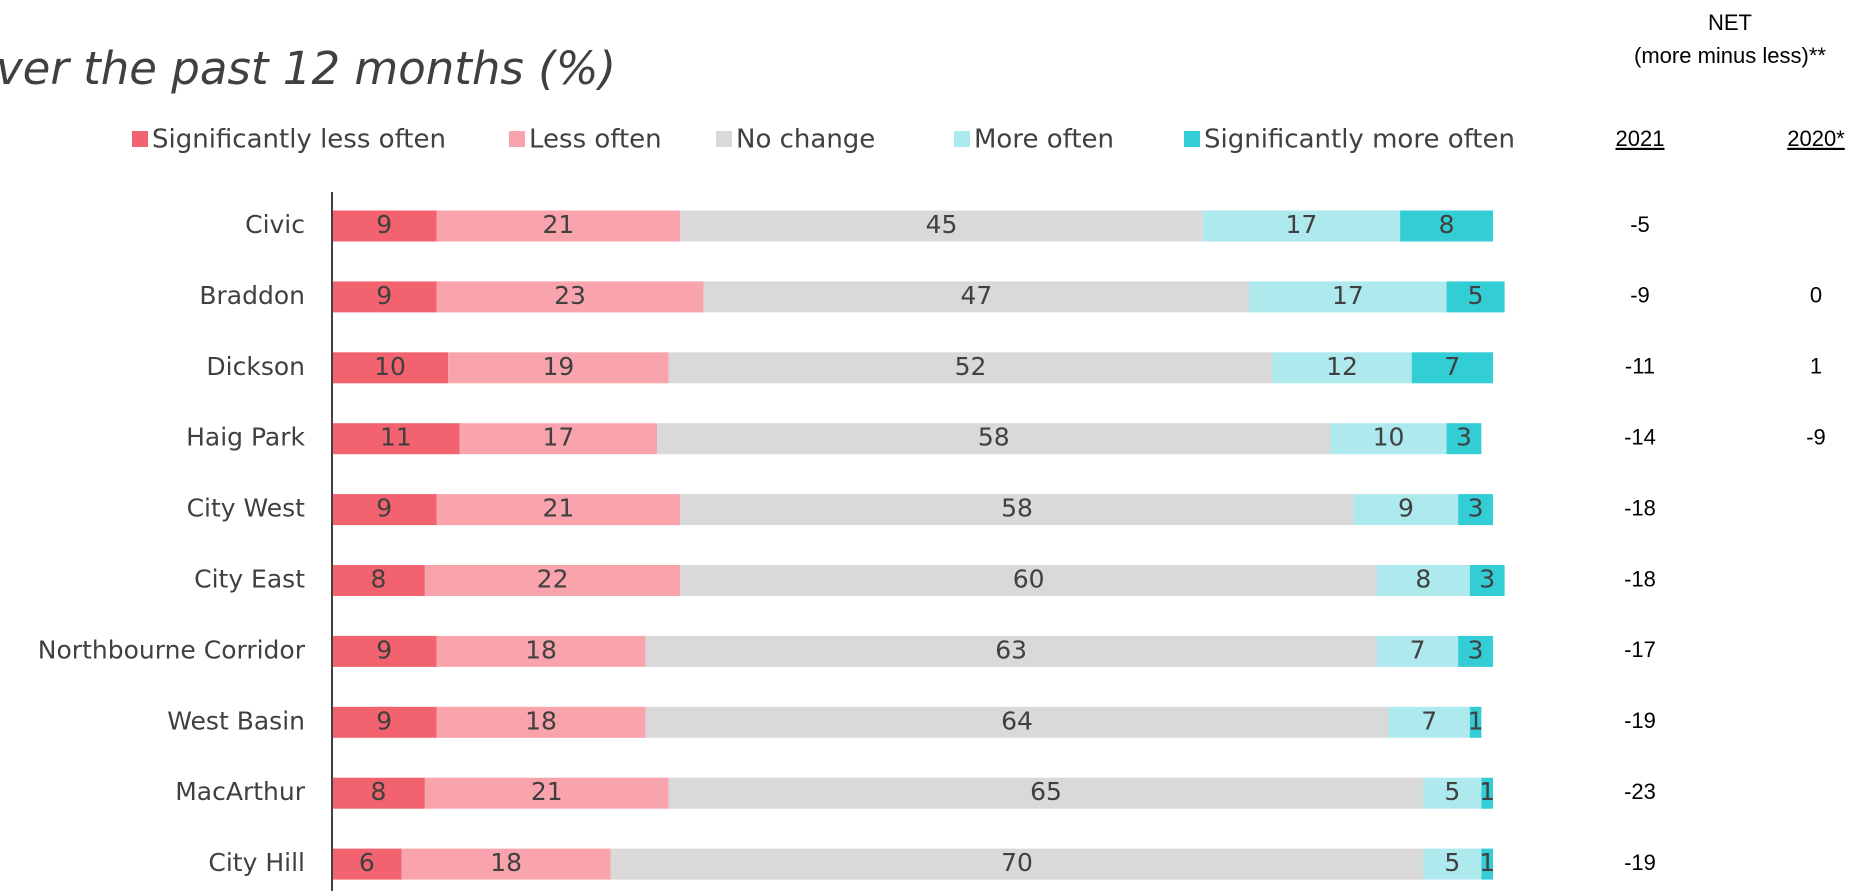 The height and width of the screenshot is (891, 1868). I want to click on data-label: 52, so click(971, 366).